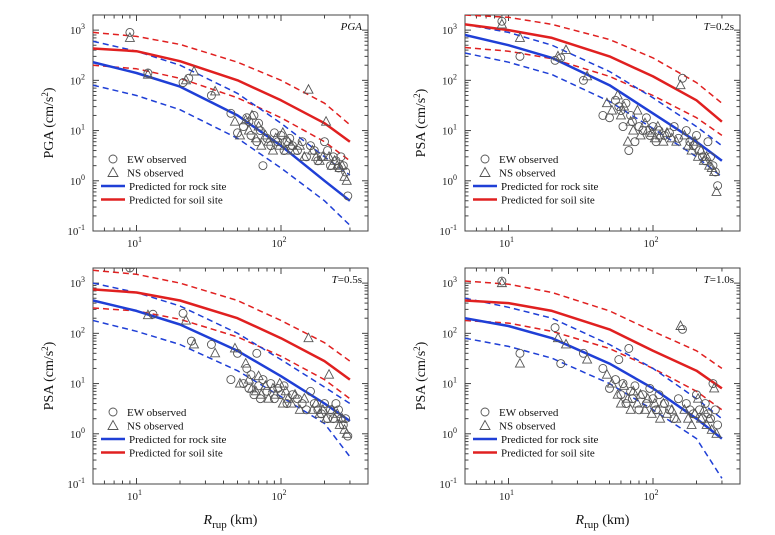 This screenshot has width=775, height=535. I want to click on chart-2-legend-ew-symbol, so click(485, 159).